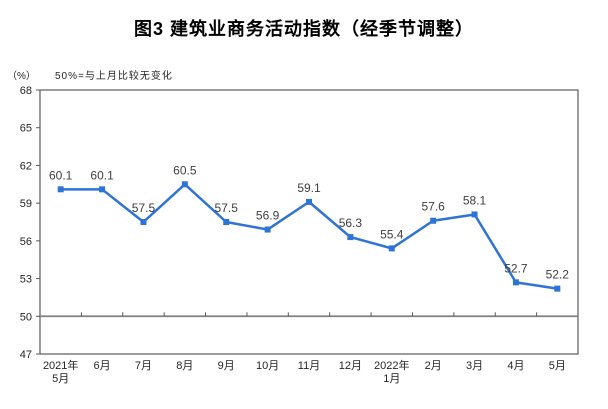  What do you see at coordinates (226, 366) in the screenshot?
I see `x-axis-label: 9月` at bounding box center [226, 366].